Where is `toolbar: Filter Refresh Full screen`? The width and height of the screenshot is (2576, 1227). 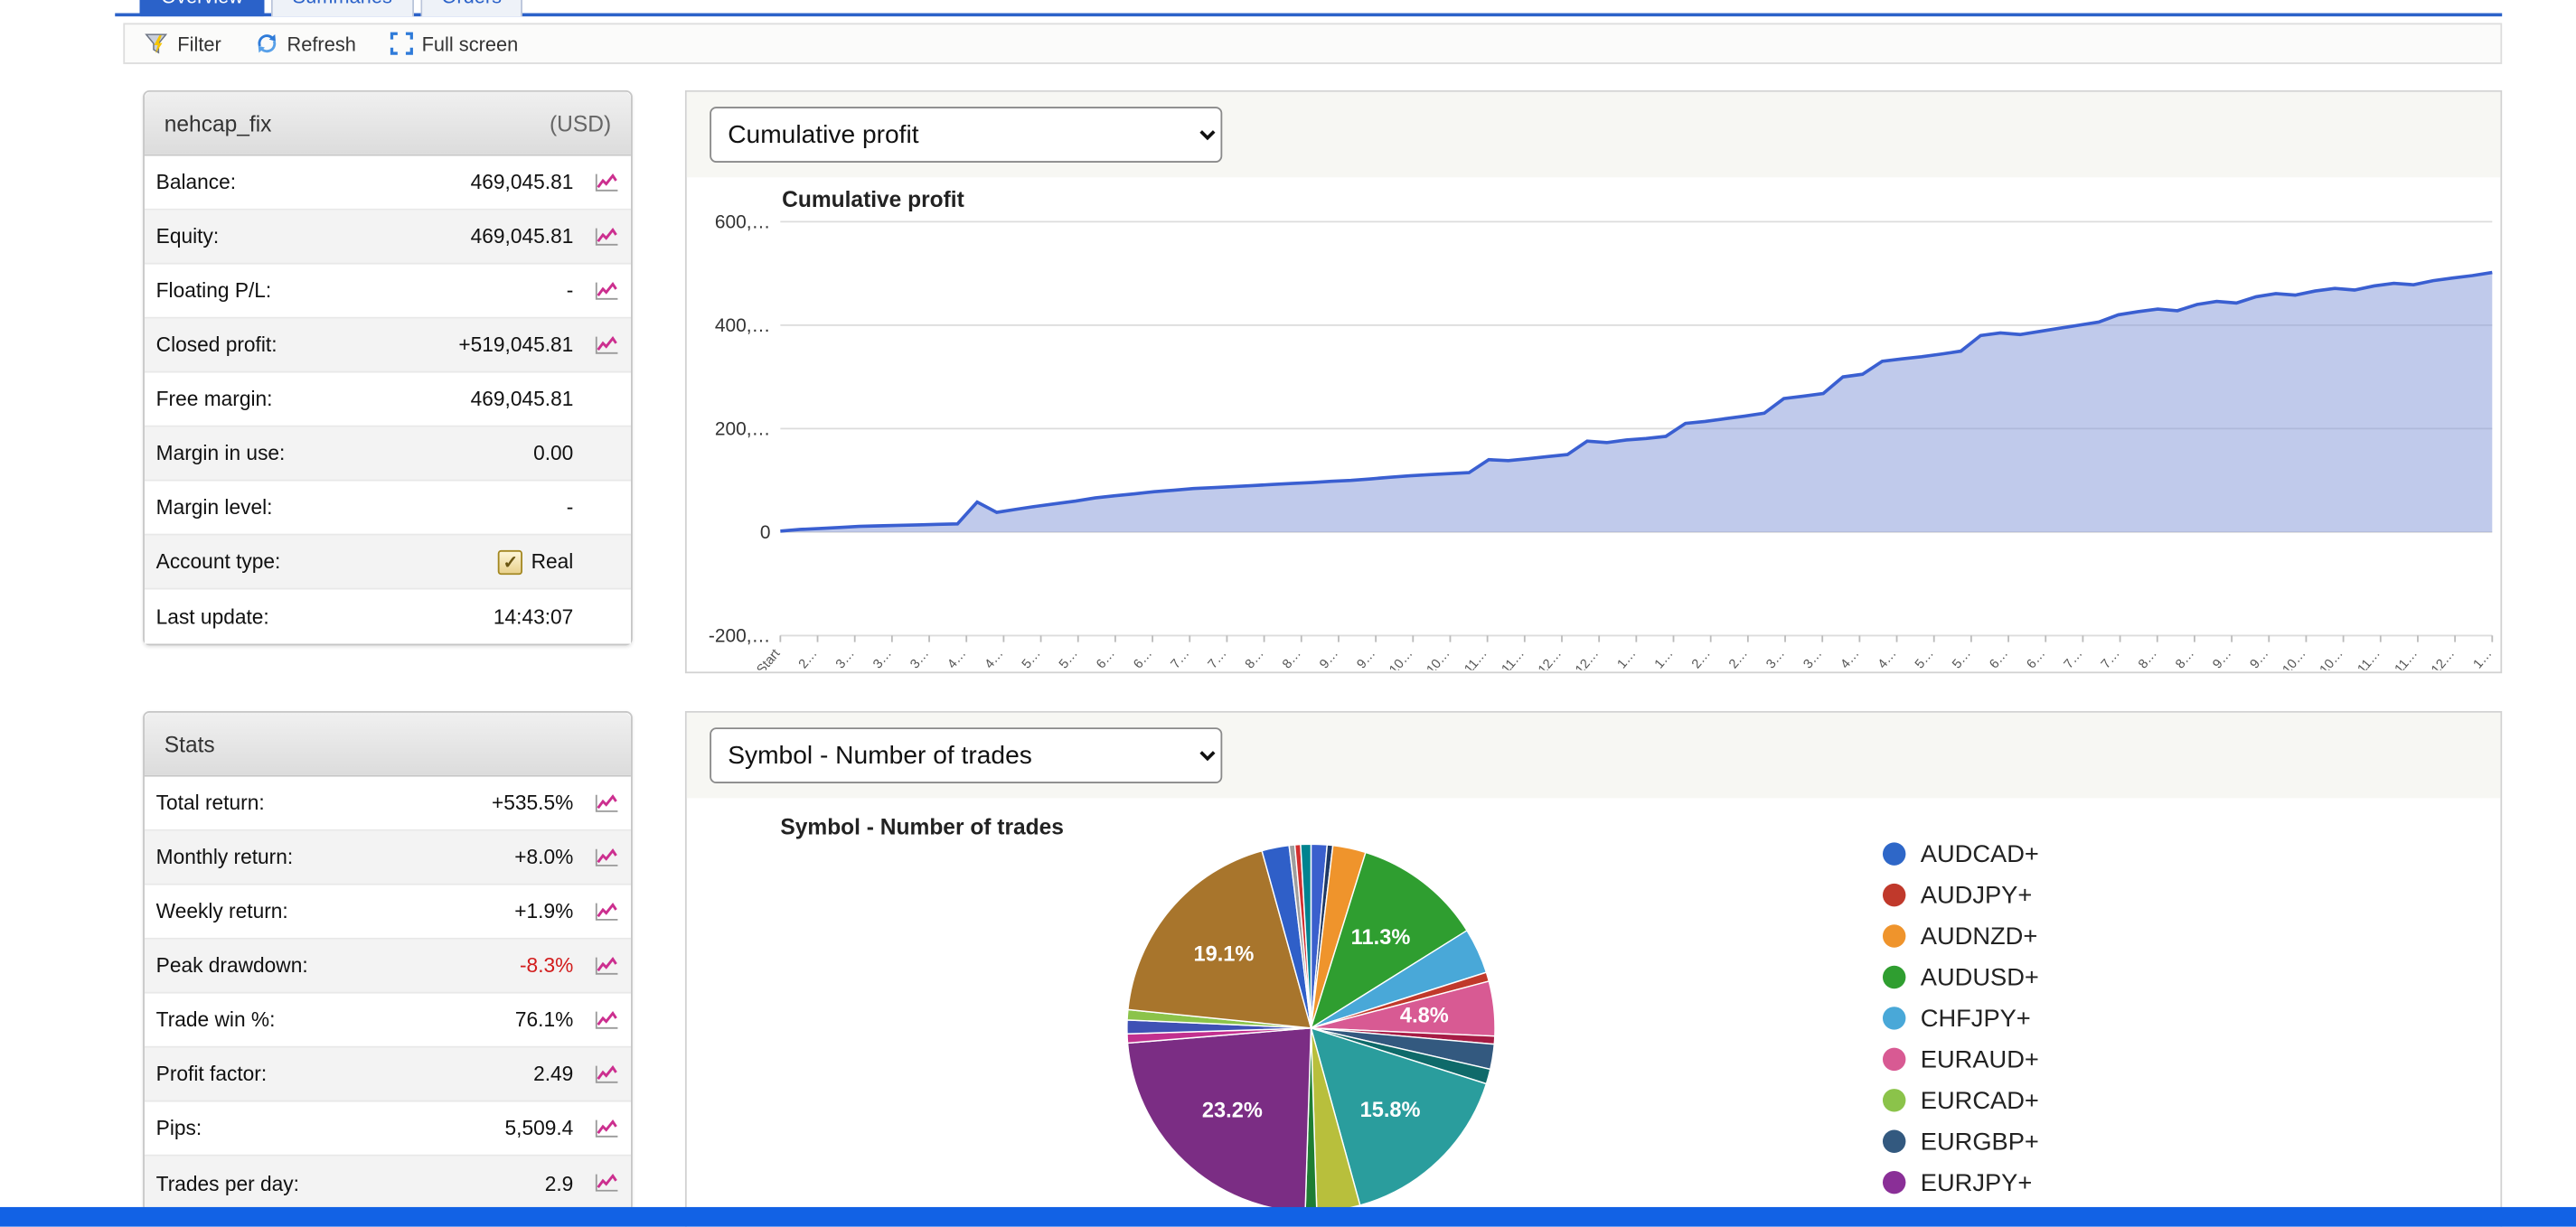
toolbar: Filter Refresh Full screen is located at coordinates (1313, 44).